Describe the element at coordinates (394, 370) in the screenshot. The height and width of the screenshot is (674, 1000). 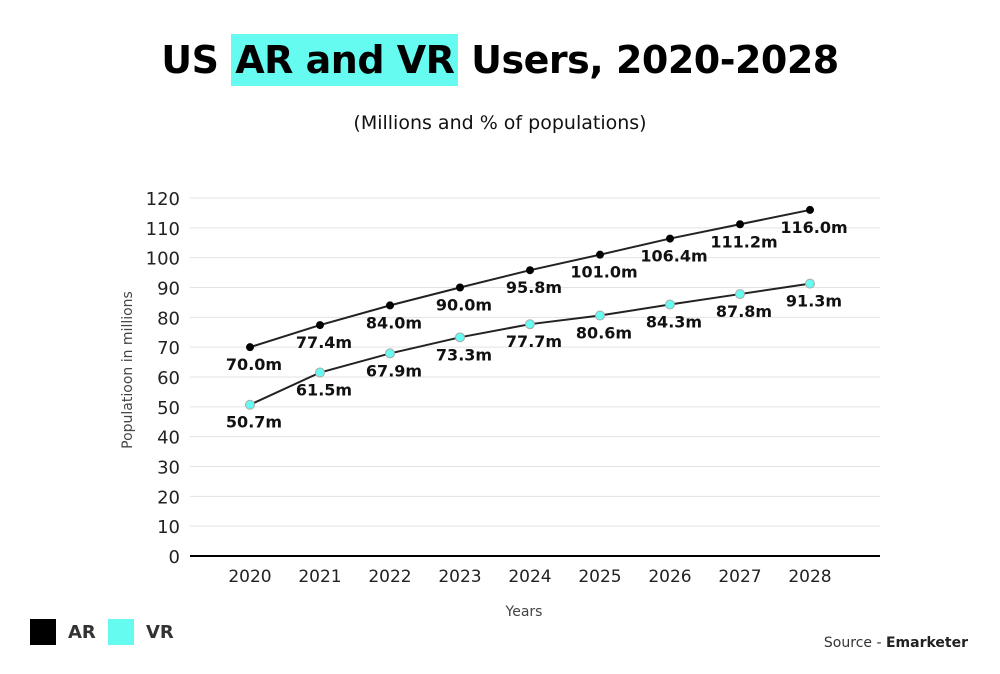
I see `data-label-vr: 67.9m` at that location.